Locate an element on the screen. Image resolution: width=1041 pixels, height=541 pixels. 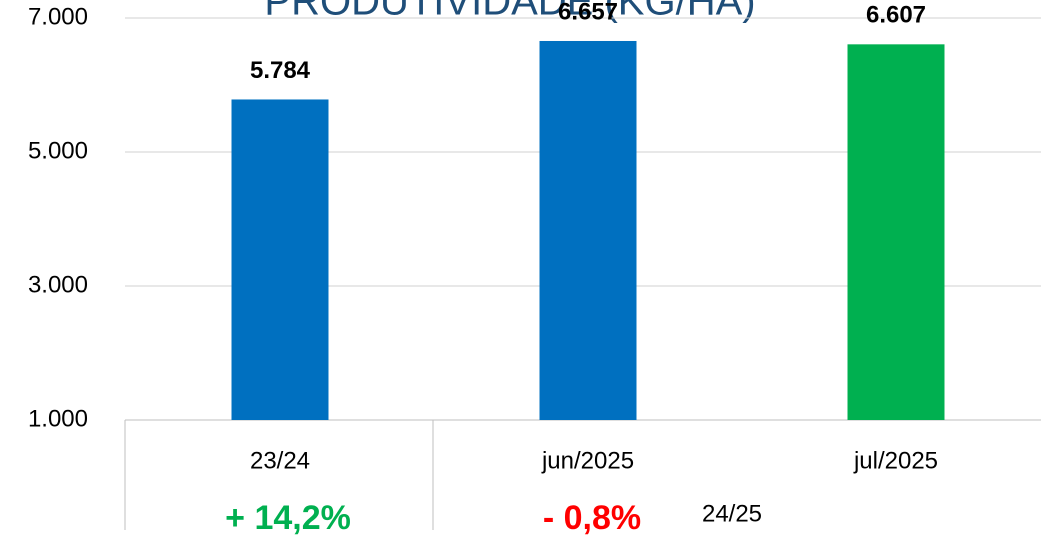
annotation: - 0,8% is located at coordinates (592, 518).